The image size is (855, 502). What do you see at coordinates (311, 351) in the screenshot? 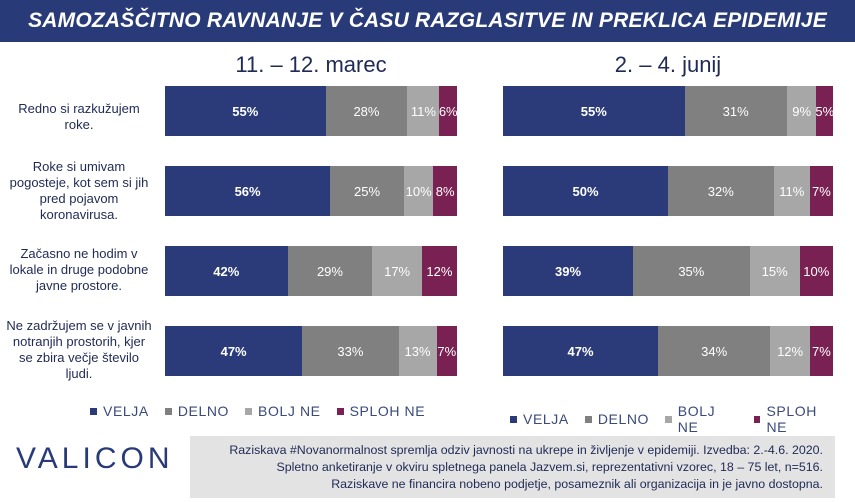
I see `bar-row: 47% 33% 13% 7%` at bounding box center [311, 351].